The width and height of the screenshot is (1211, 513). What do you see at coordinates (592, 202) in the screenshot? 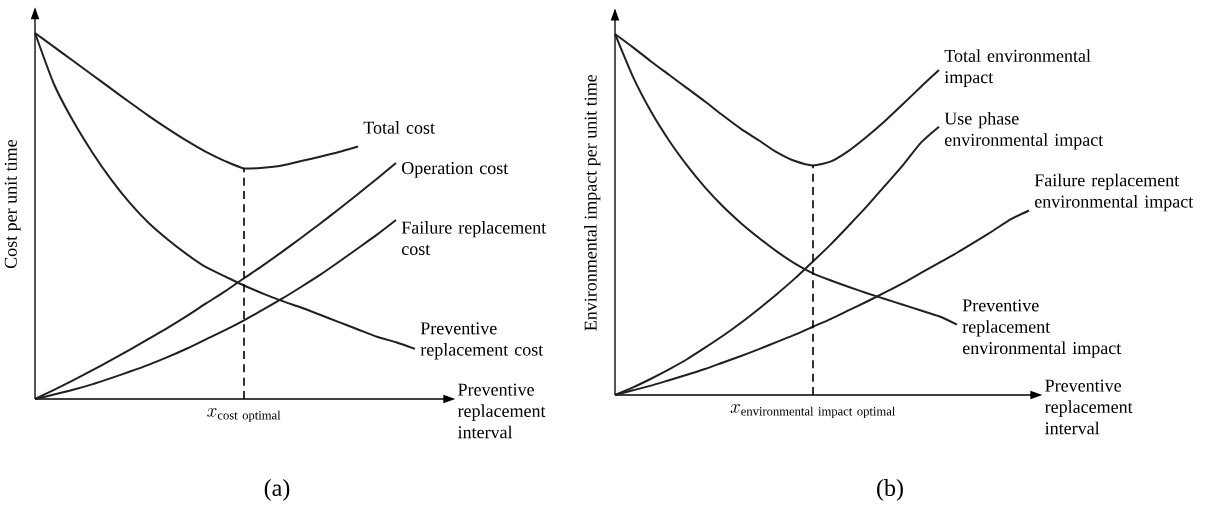
I see `y-axis-title: Environmental impact per unit time` at bounding box center [592, 202].